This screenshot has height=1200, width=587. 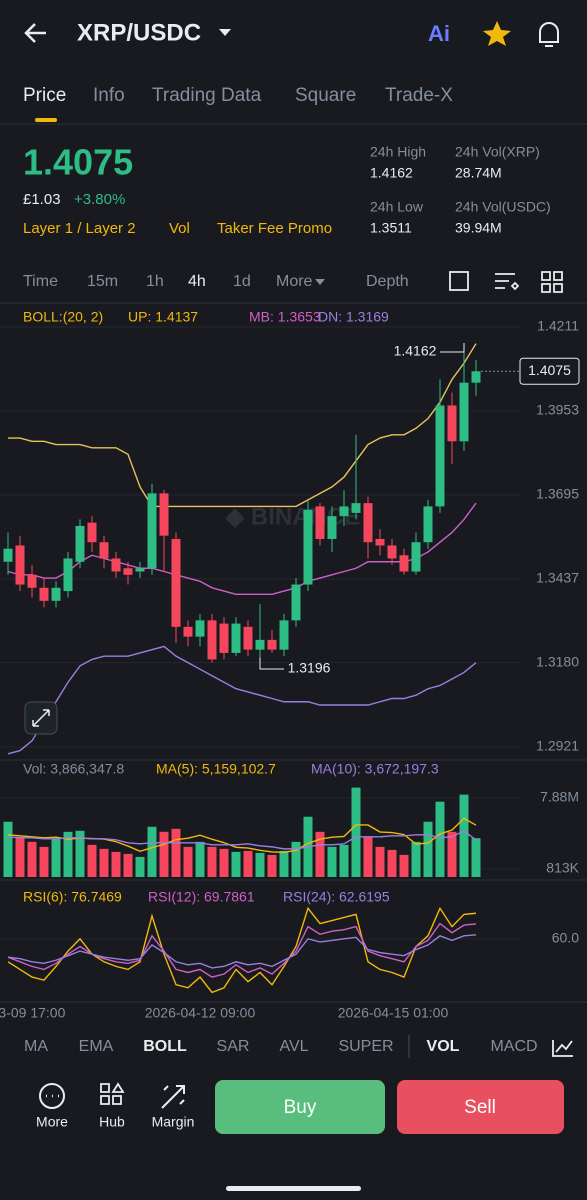 What do you see at coordinates (102, 281) in the screenshot?
I see `interval: 15m` at bounding box center [102, 281].